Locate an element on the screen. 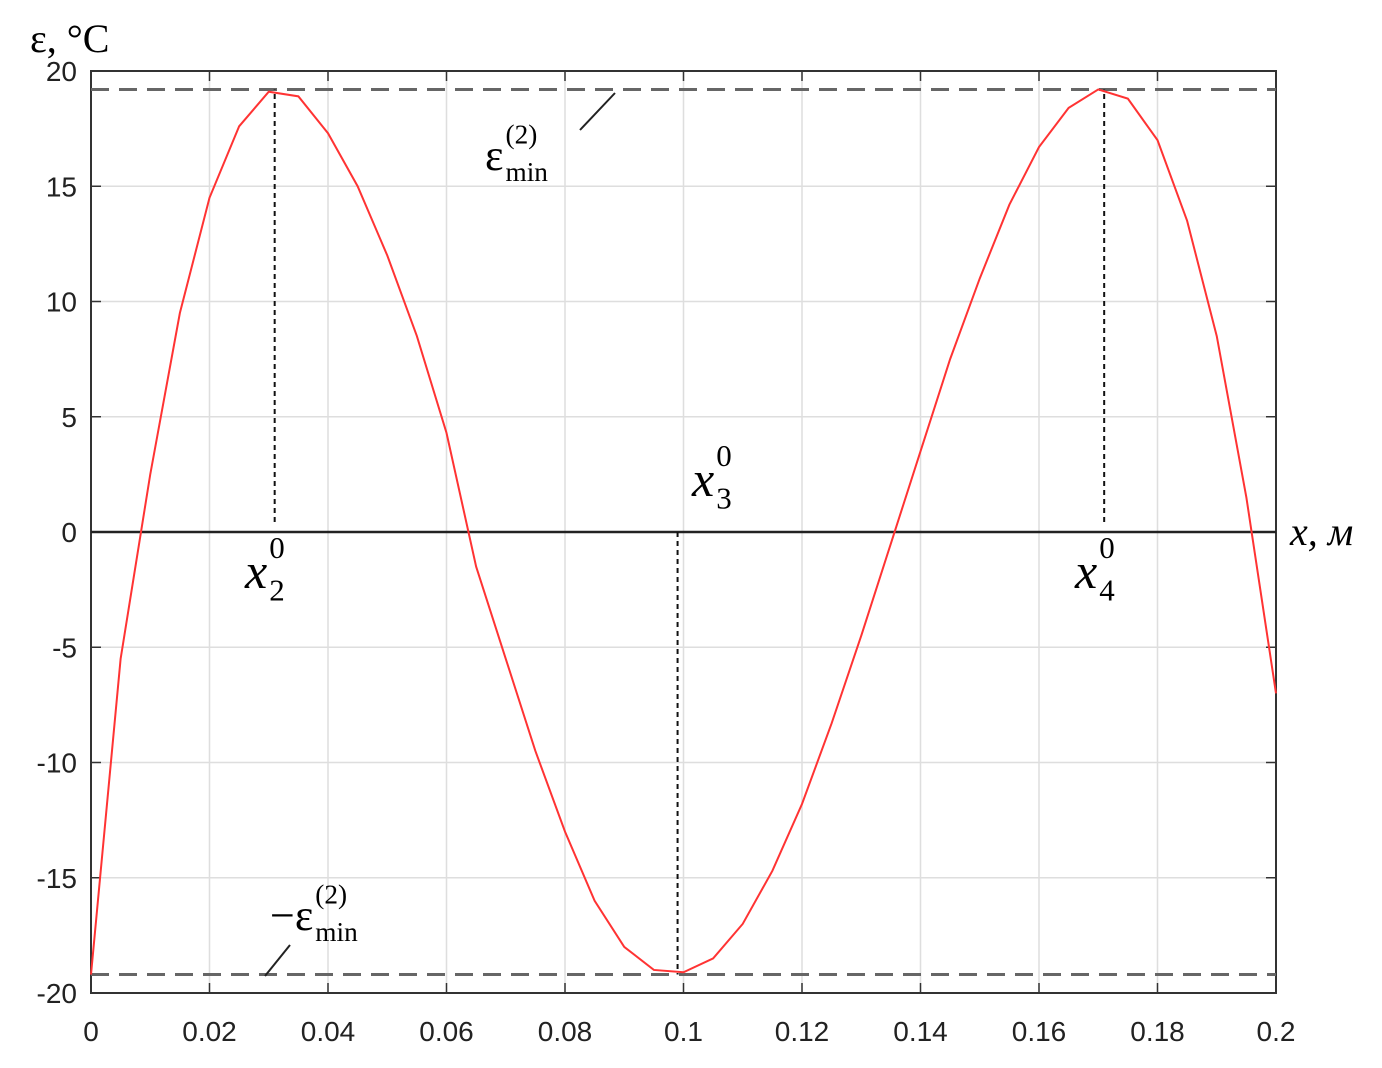 Image resolution: width=1382 pixels, height=1068 pixels. y-tick-label: -10 is located at coordinates (57, 763).